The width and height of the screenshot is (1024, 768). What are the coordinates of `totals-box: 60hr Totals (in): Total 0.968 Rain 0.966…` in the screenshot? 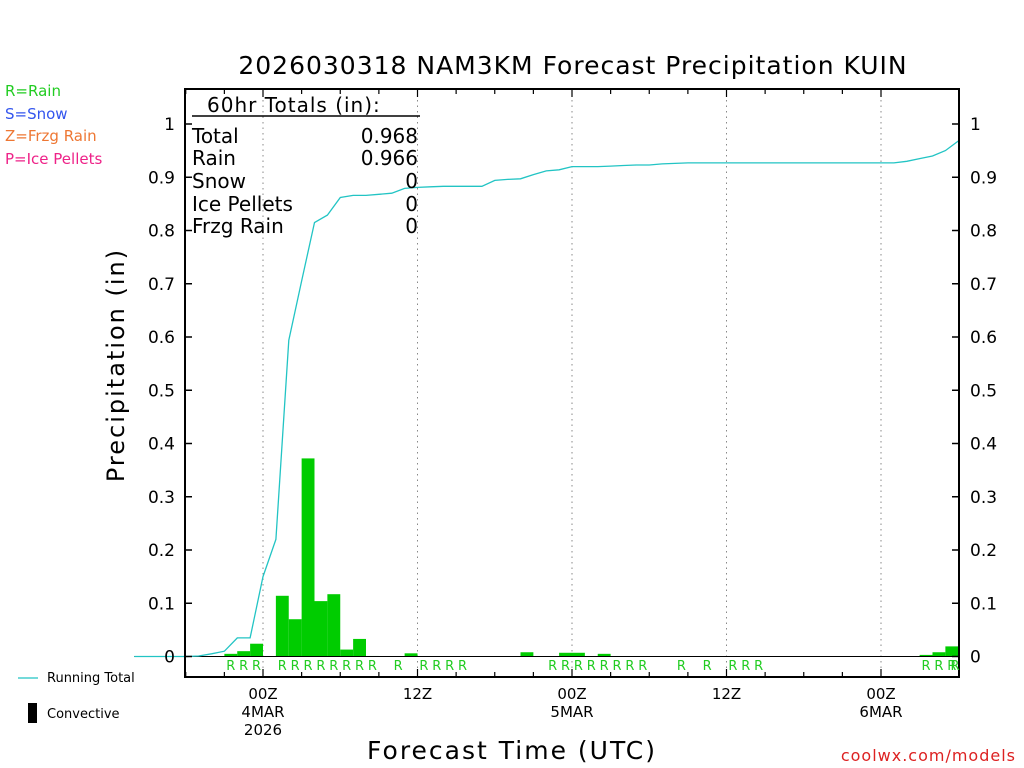 It's located at (305, 165).